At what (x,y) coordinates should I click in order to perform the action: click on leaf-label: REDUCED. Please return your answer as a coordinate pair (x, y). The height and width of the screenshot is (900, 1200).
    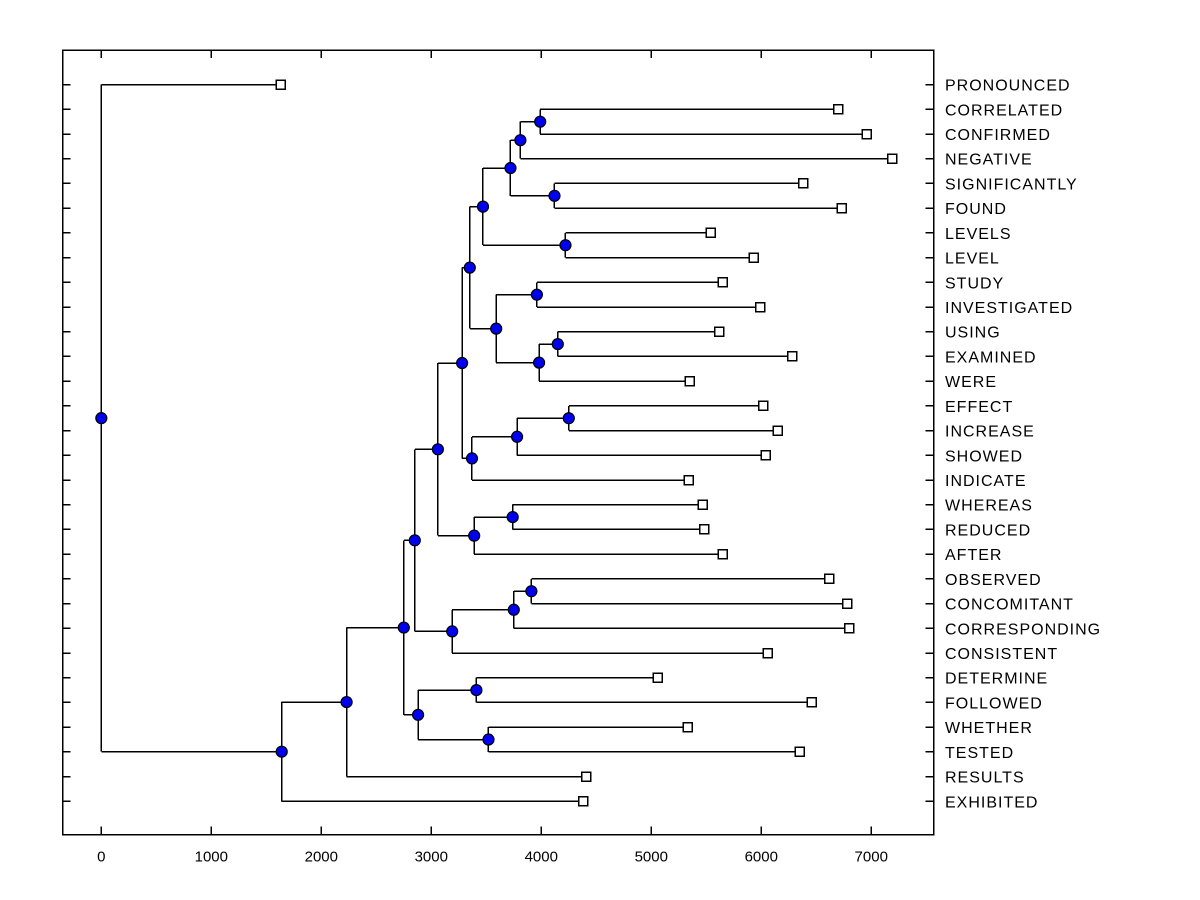
    Looking at the image, I should click on (988, 530).